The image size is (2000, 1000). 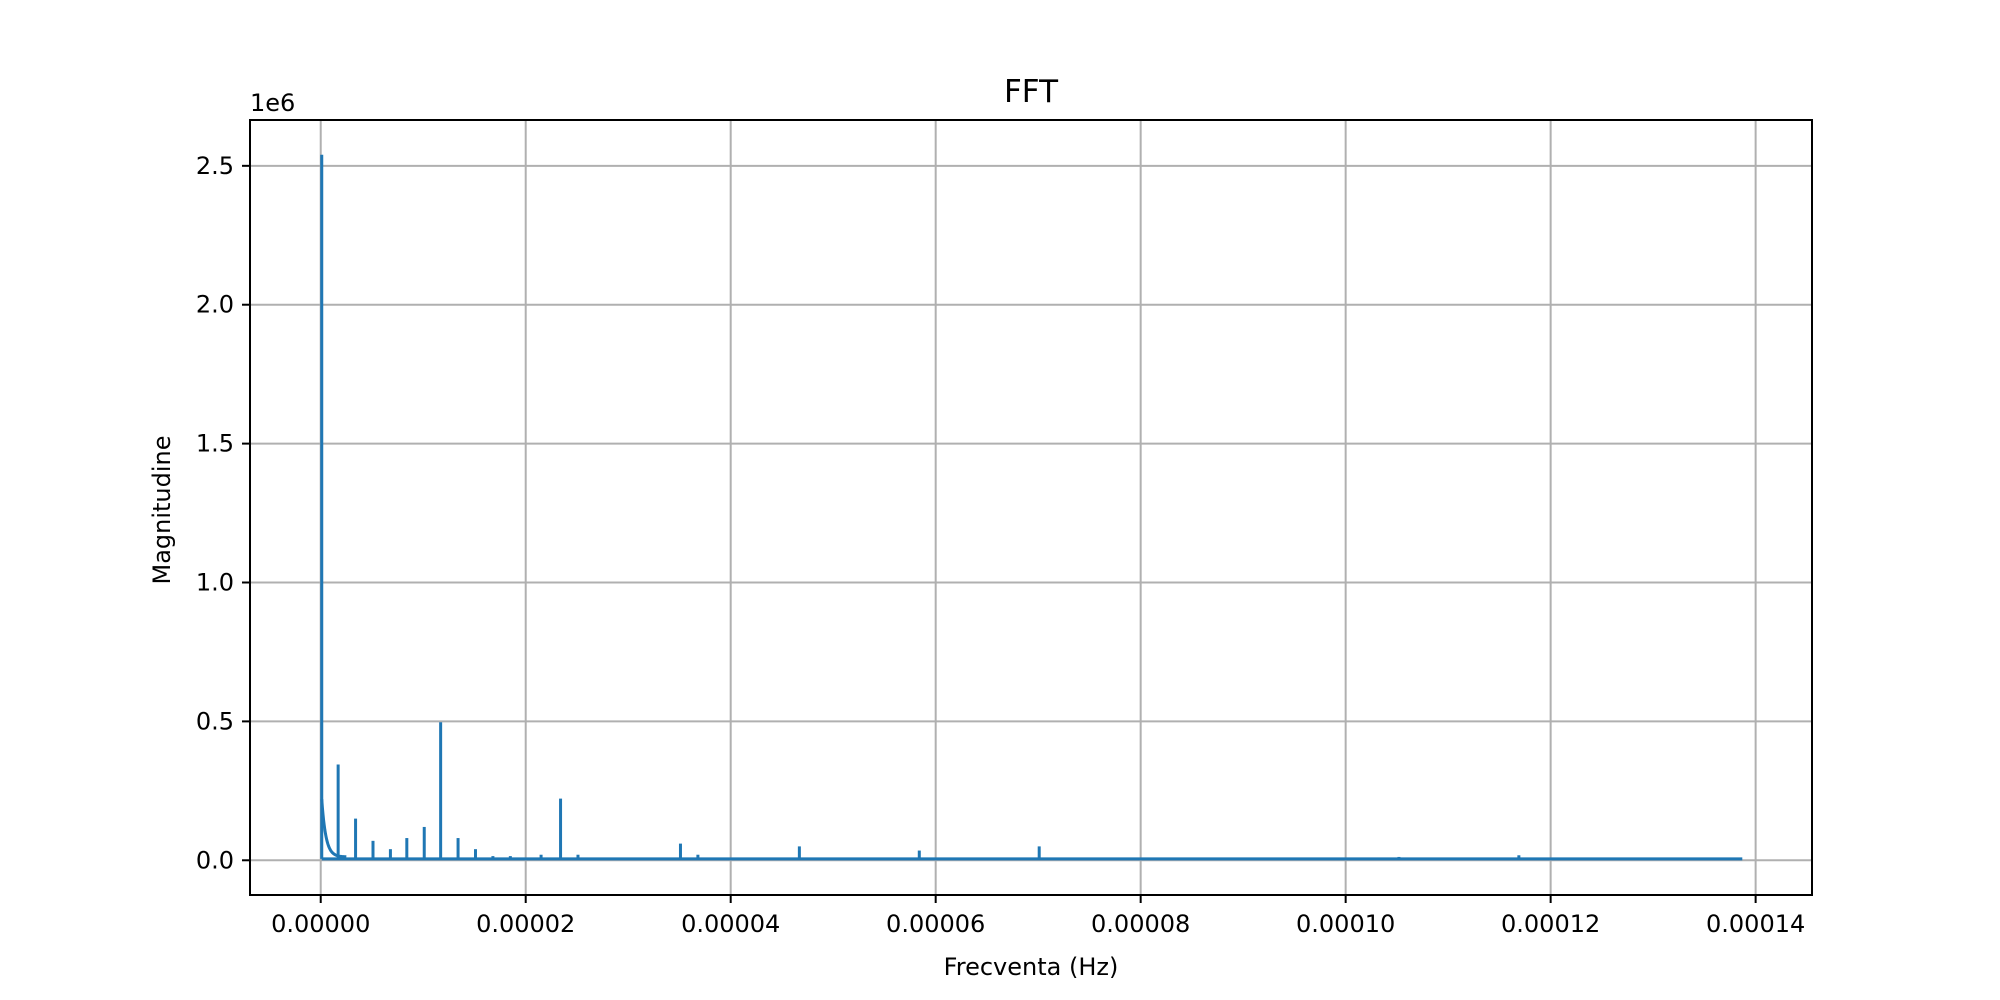 I want to click on x-tick-label: 0.00004, so click(x=730, y=924).